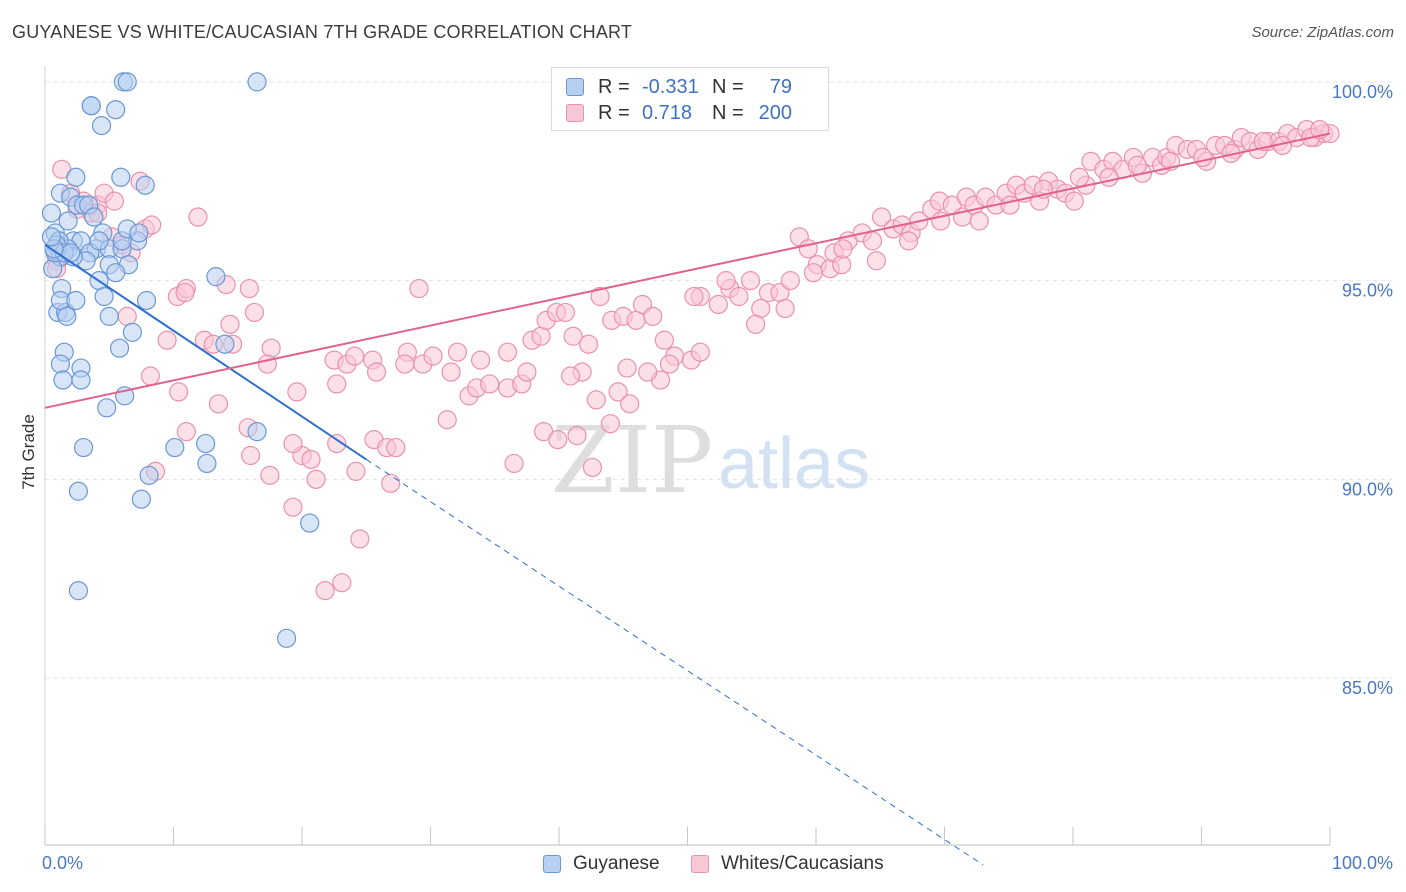  What do you see at coordinates (614, 112) in the screenshot?
I see `legend-r-label: R =` at bounding box center [614, 112].